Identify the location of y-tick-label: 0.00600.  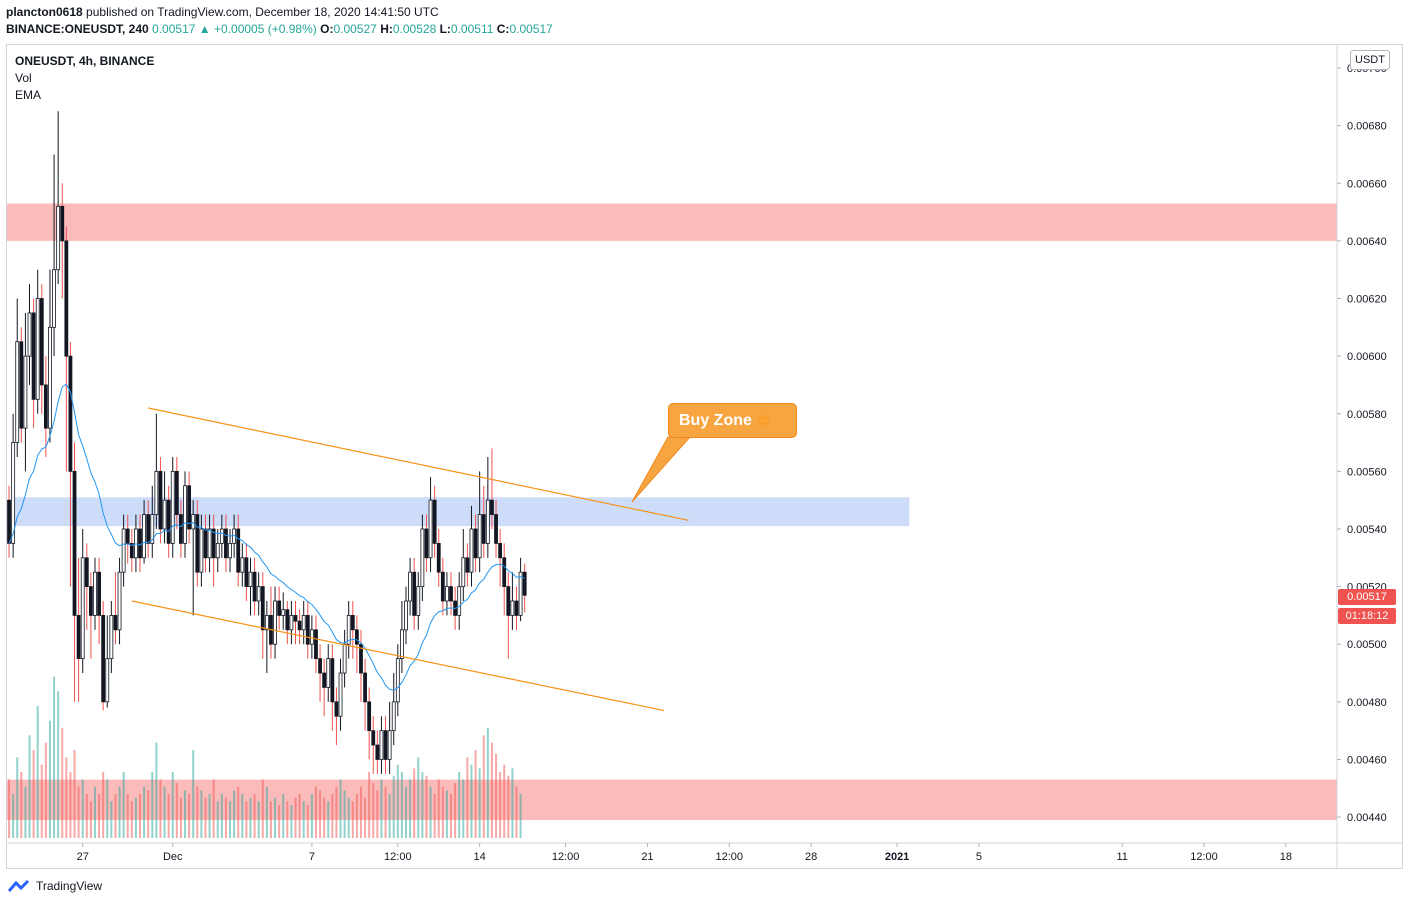
(1367, 357).